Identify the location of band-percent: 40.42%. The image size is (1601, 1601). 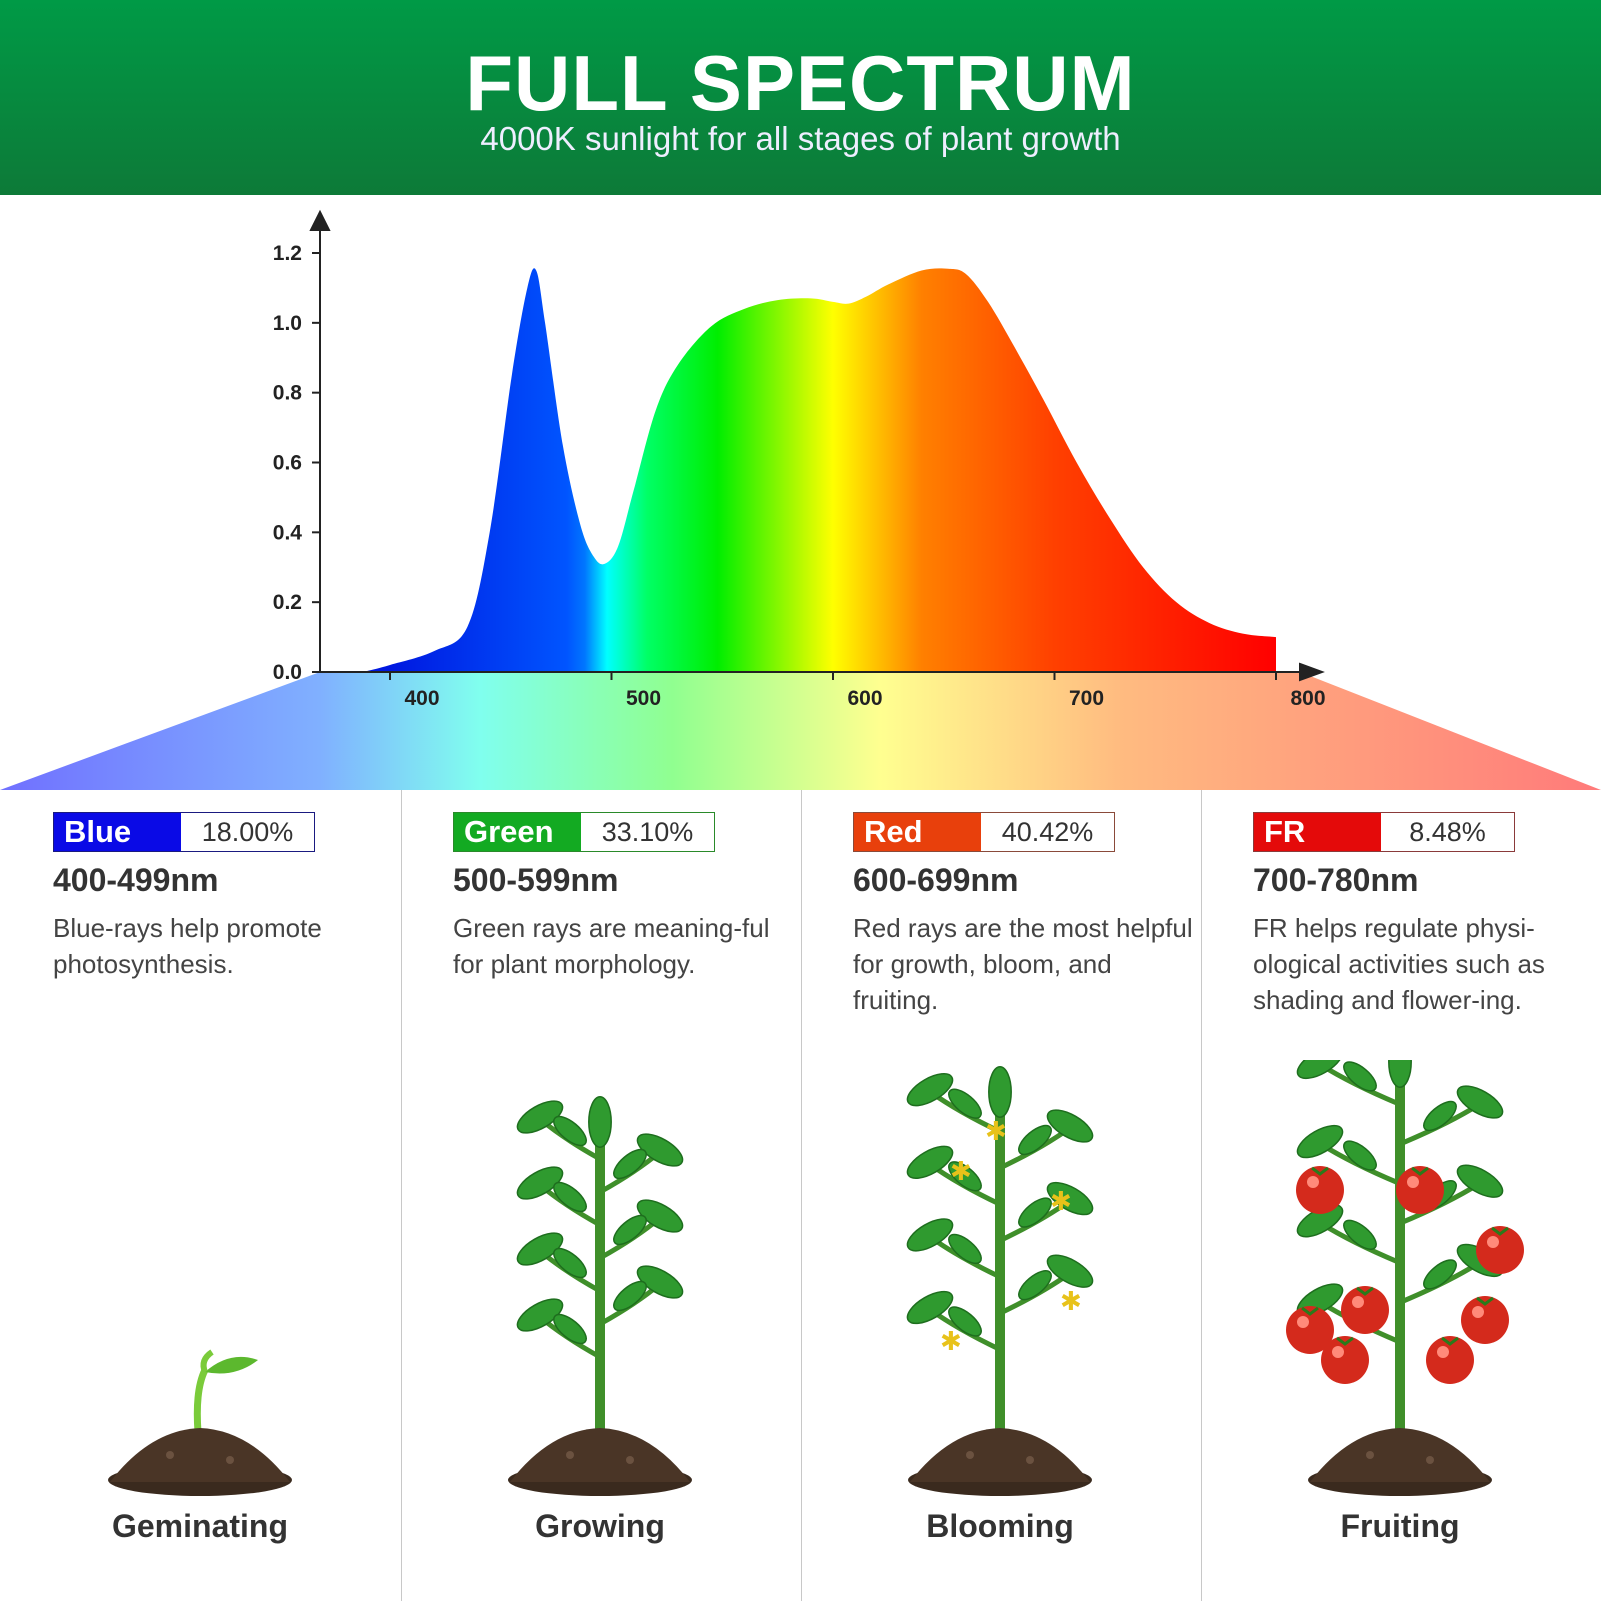
(1047, 832).